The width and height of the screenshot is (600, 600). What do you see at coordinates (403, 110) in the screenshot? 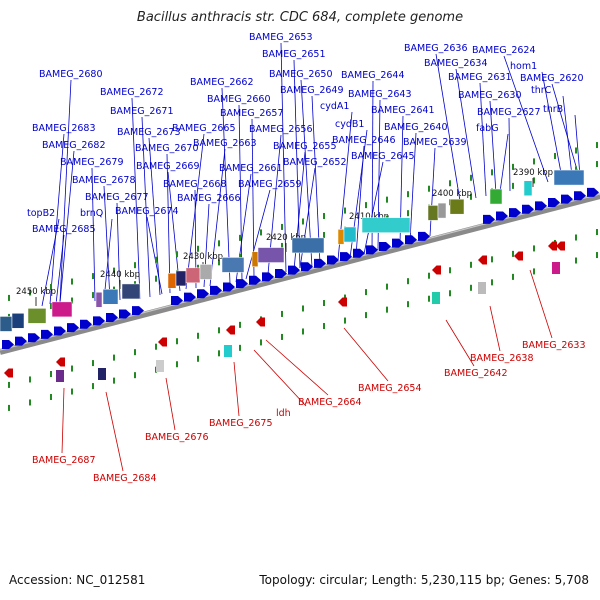
I see `gene-label: BAMEG_2641` at bounding box center [403, 110].